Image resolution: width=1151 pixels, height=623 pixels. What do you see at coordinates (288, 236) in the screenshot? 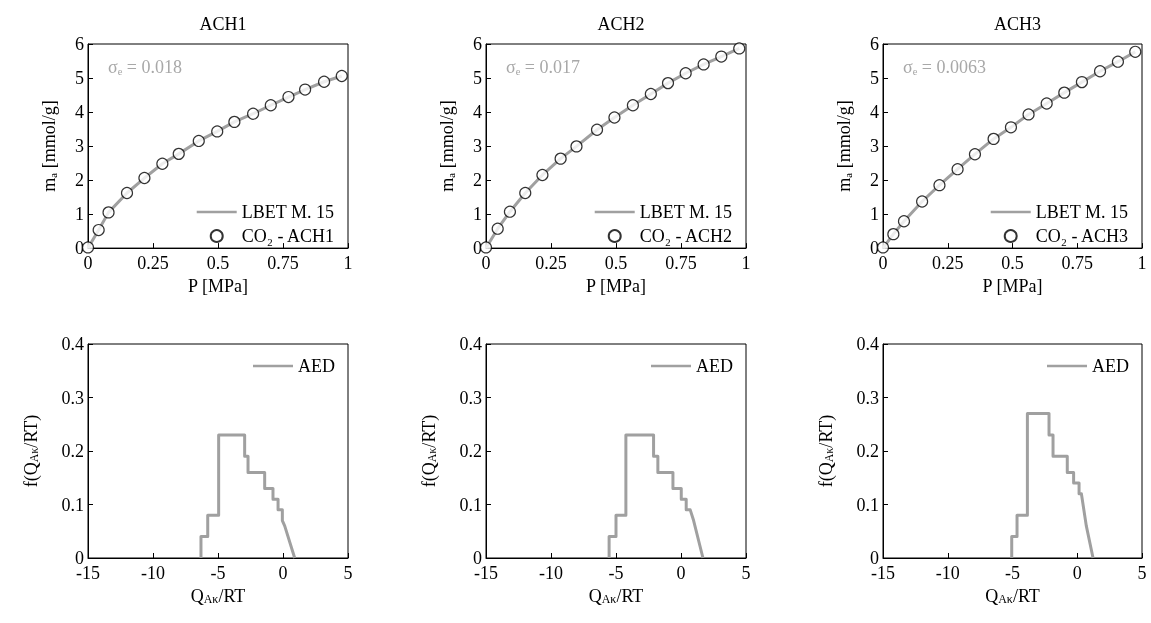
I see `legend-label: CO₂ - ACH1` at bounding box center [288, 236].